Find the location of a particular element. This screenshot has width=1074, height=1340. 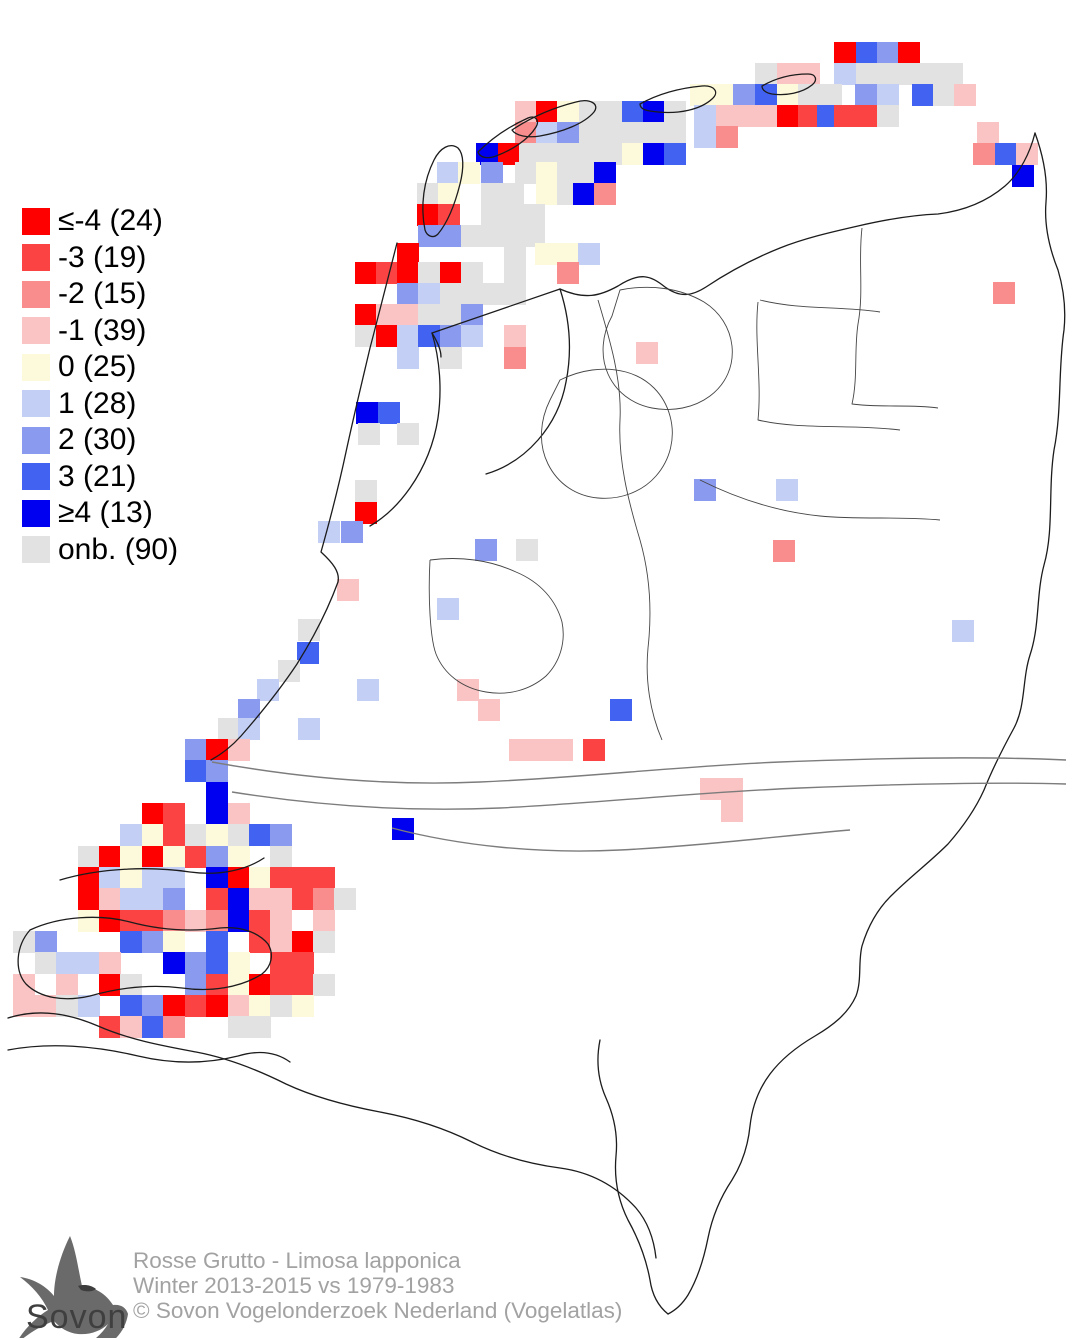

legend-label: -3 (19) is located at coordinates (102, 257).